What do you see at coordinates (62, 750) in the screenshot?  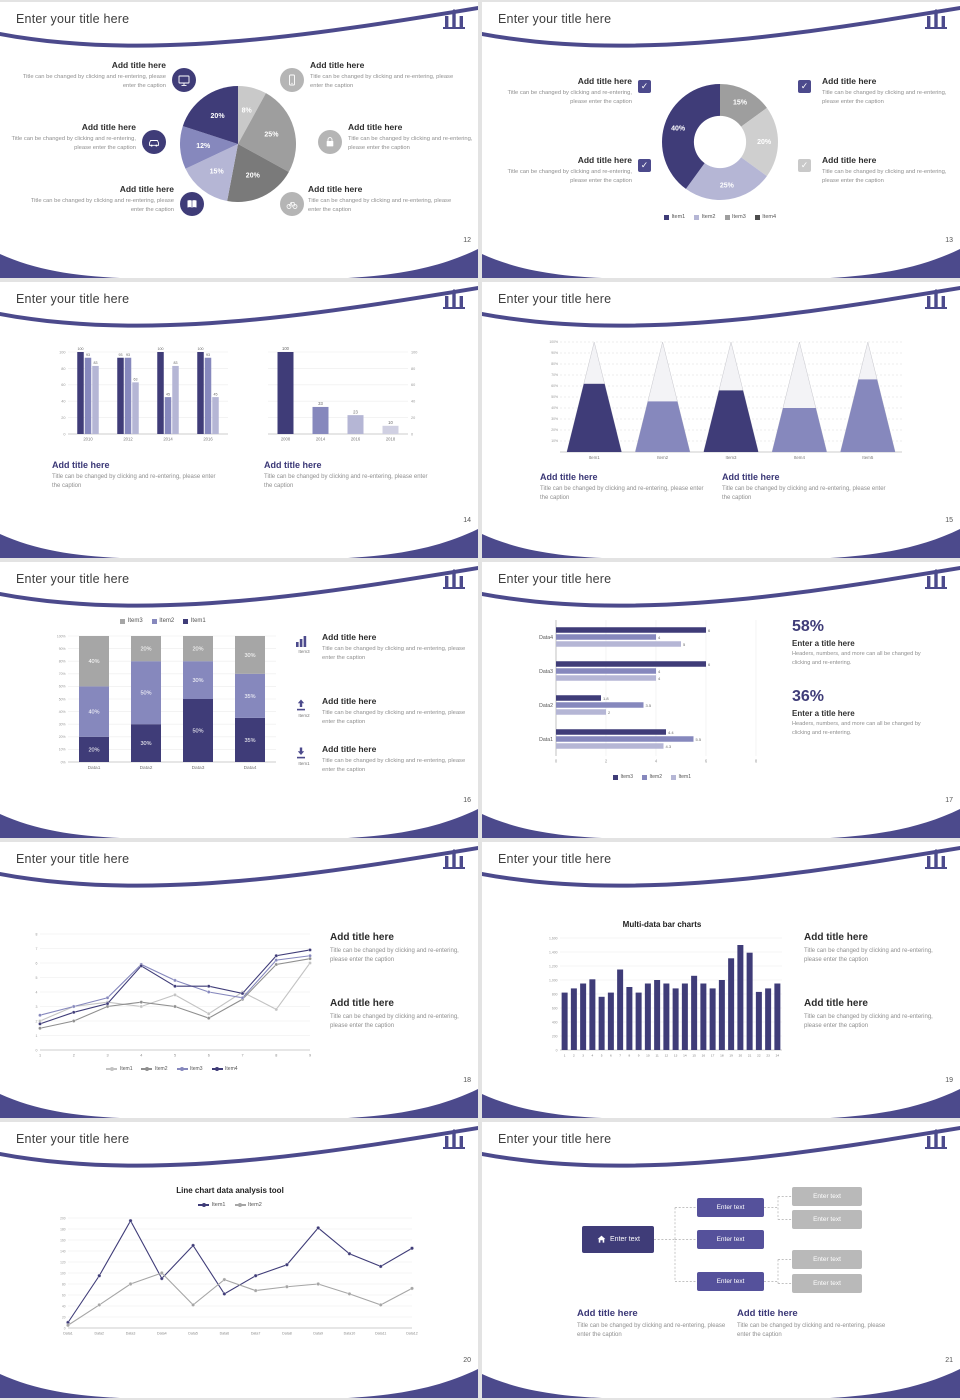 I see `svg-text: 10%` at bounding box center [62, 750].